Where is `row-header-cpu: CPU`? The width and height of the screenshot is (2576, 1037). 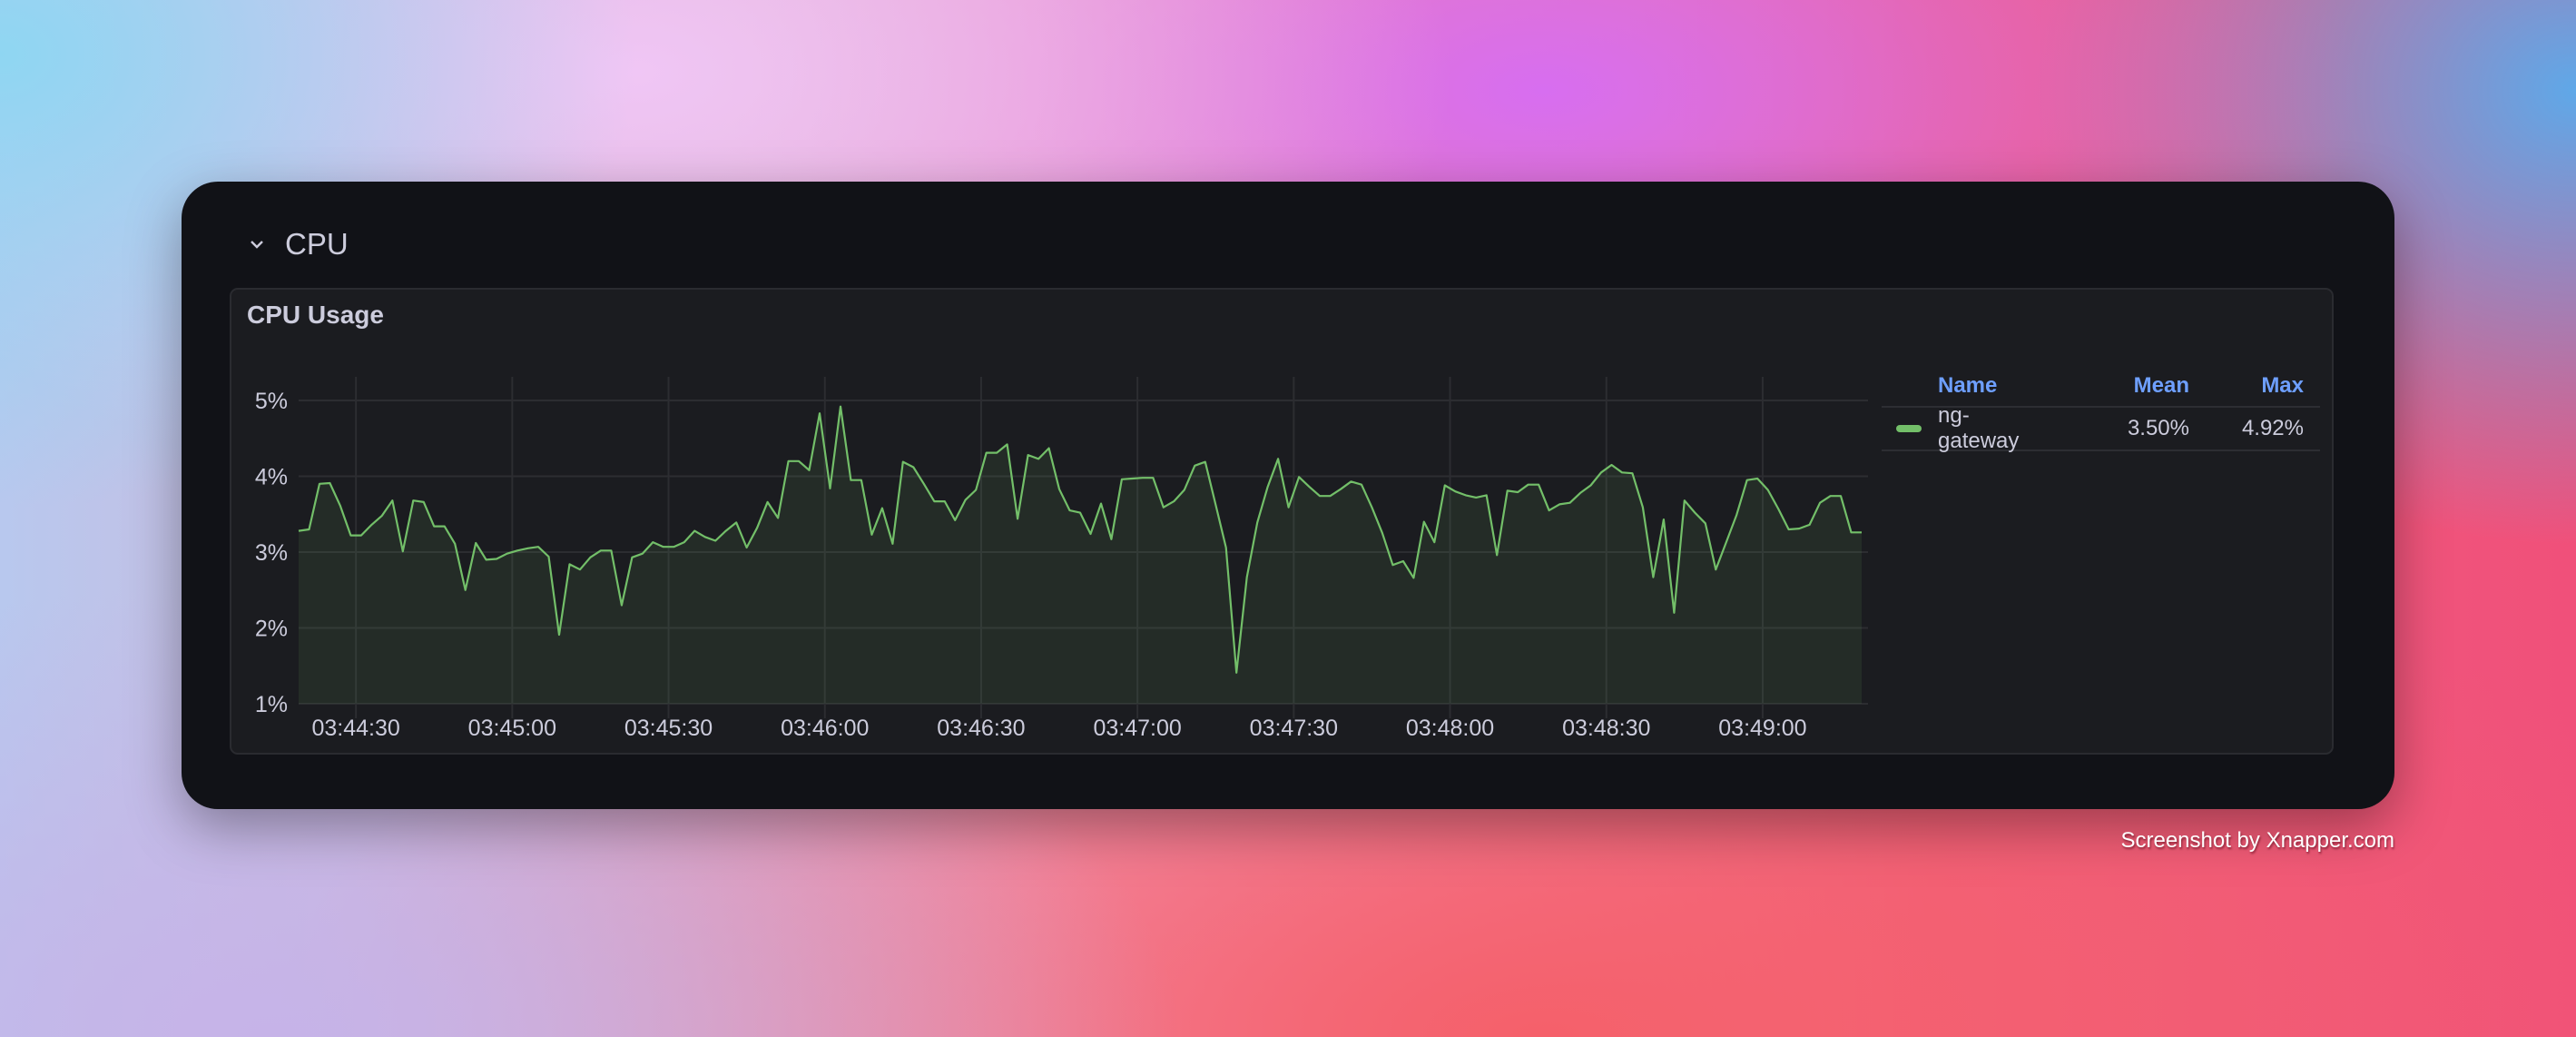 row-header-cpu: CPU is located at coordinates (298, 245).